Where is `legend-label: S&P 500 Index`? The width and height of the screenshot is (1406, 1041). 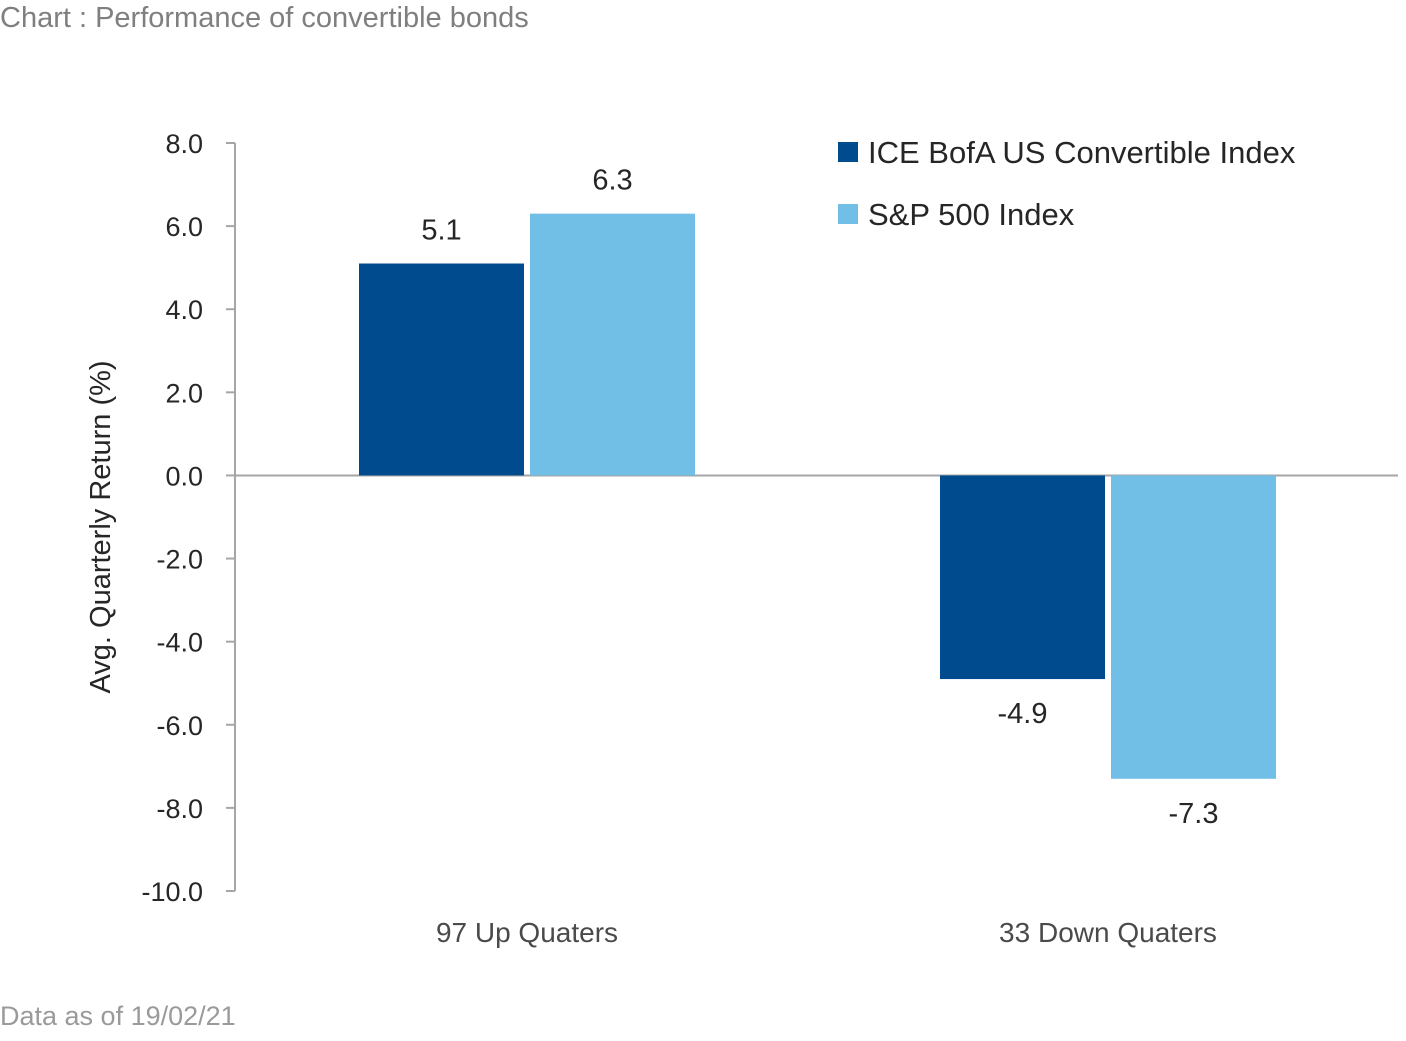
legend-label: S&P 500 Index is located at coordinates (971, 214).